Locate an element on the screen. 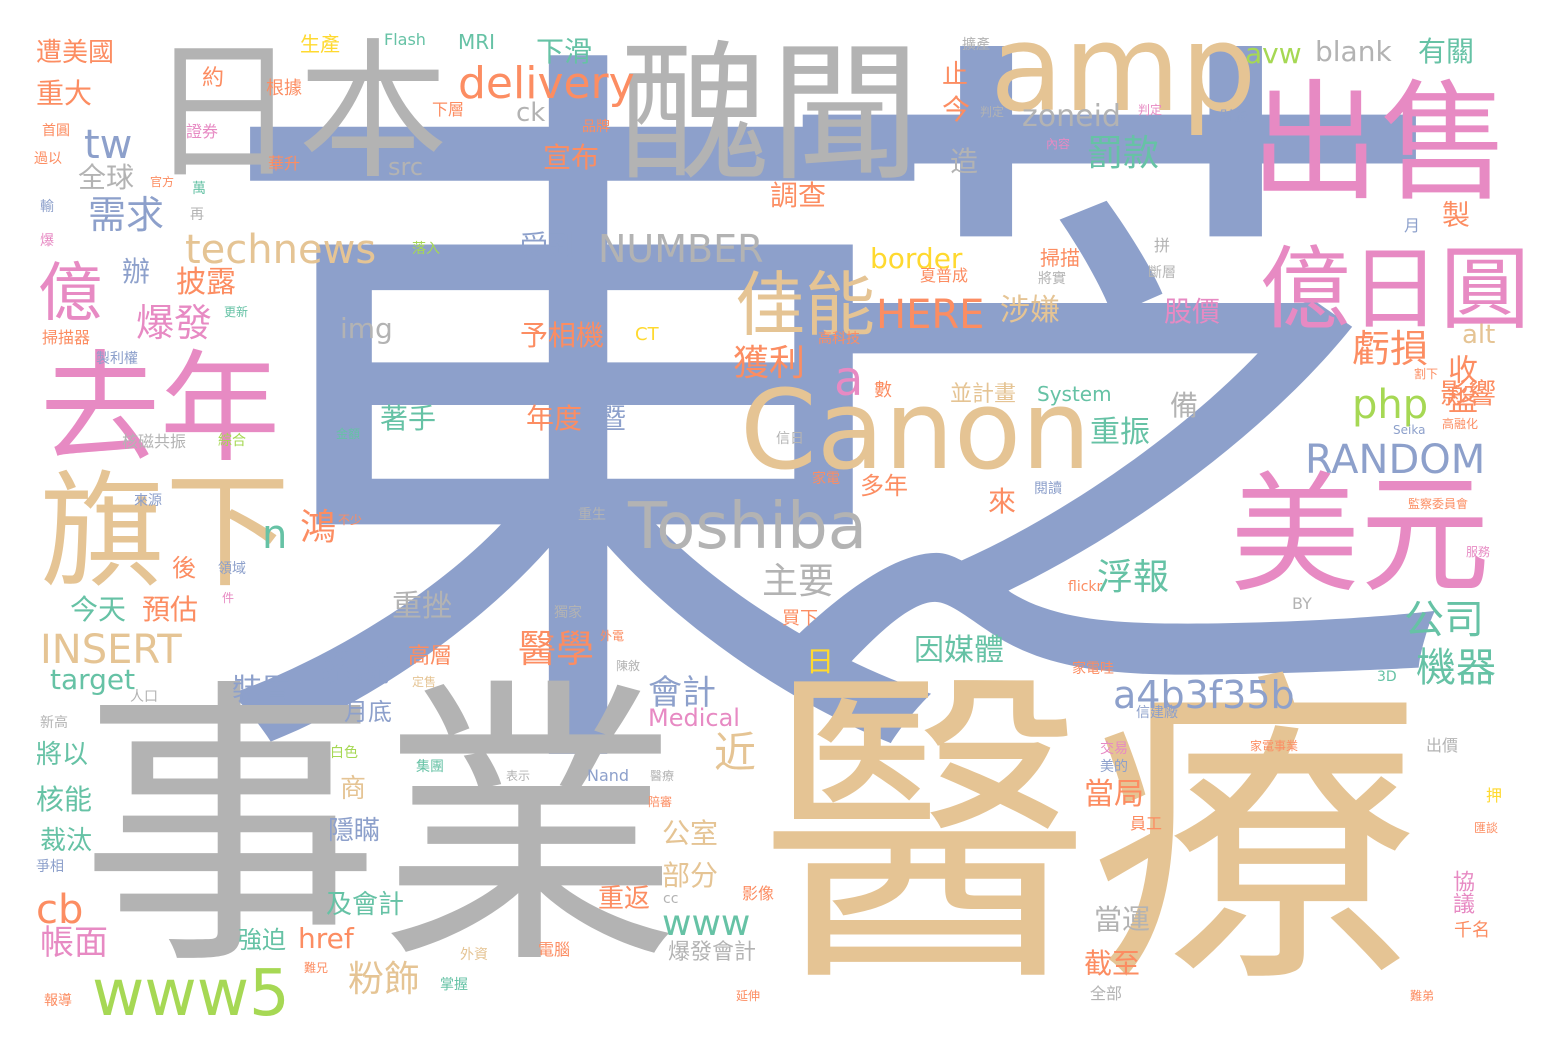 This screenshot has width=1548, height=1052. word: 今天 is located at coordinates (98, 609).